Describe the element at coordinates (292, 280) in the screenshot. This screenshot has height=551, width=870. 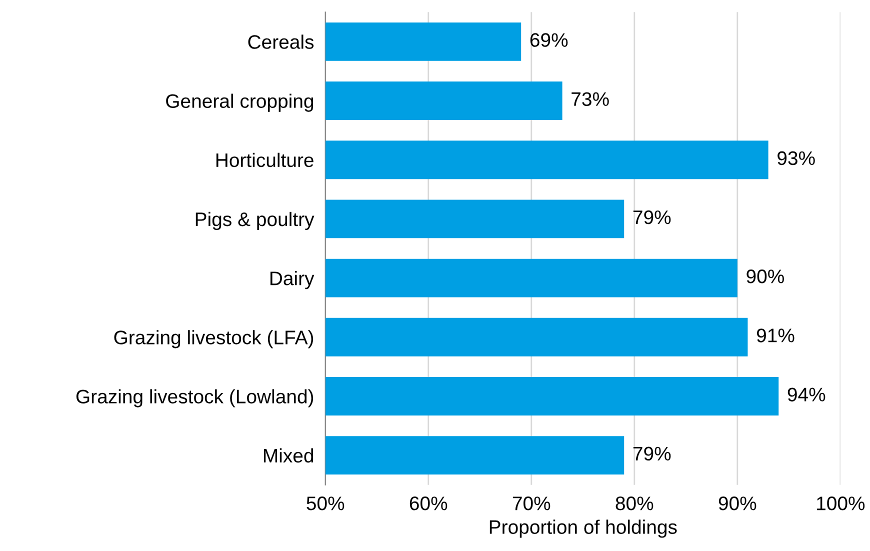
I see `y-tick-label: Dairy` at that location.